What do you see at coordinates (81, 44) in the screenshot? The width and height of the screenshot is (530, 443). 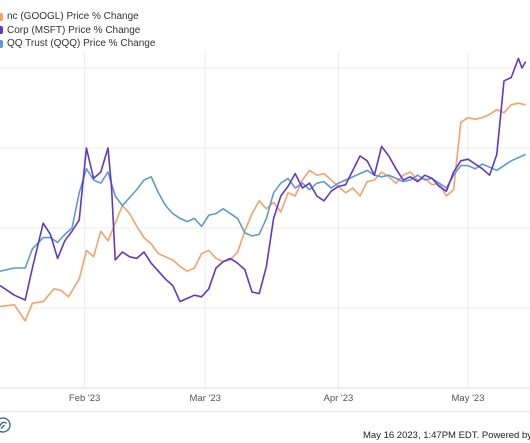 I see `legend-label-qqq: QQ Trust (QQQ) Price % Change` at bounding box center [81, 44].